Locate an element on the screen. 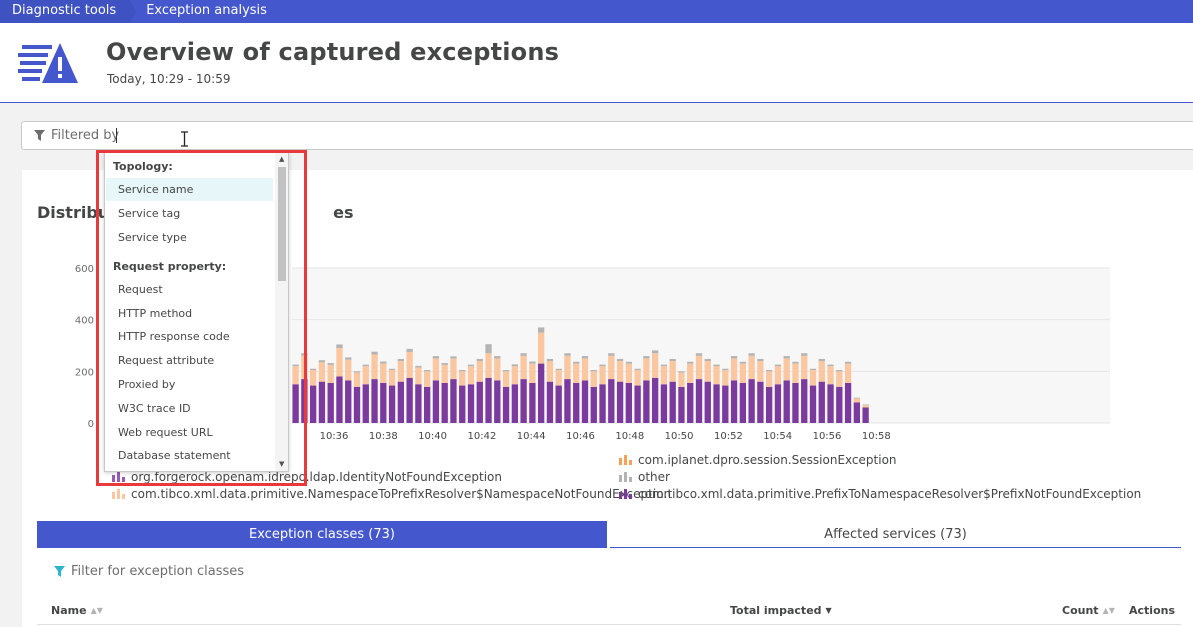 Image resolution: width=1193 pixels, height=627 pixels. scroll-down-icon: ▼ is located at coordinates (282, 464).